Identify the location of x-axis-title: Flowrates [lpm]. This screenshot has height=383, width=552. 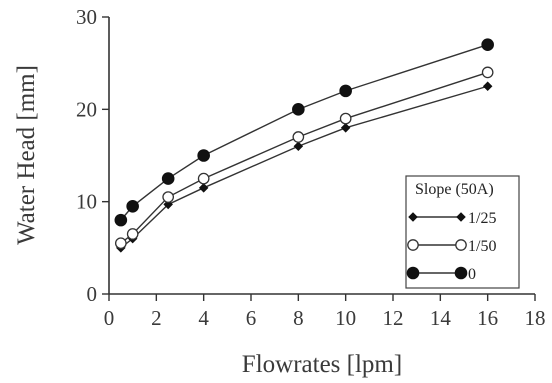
(322, 364).